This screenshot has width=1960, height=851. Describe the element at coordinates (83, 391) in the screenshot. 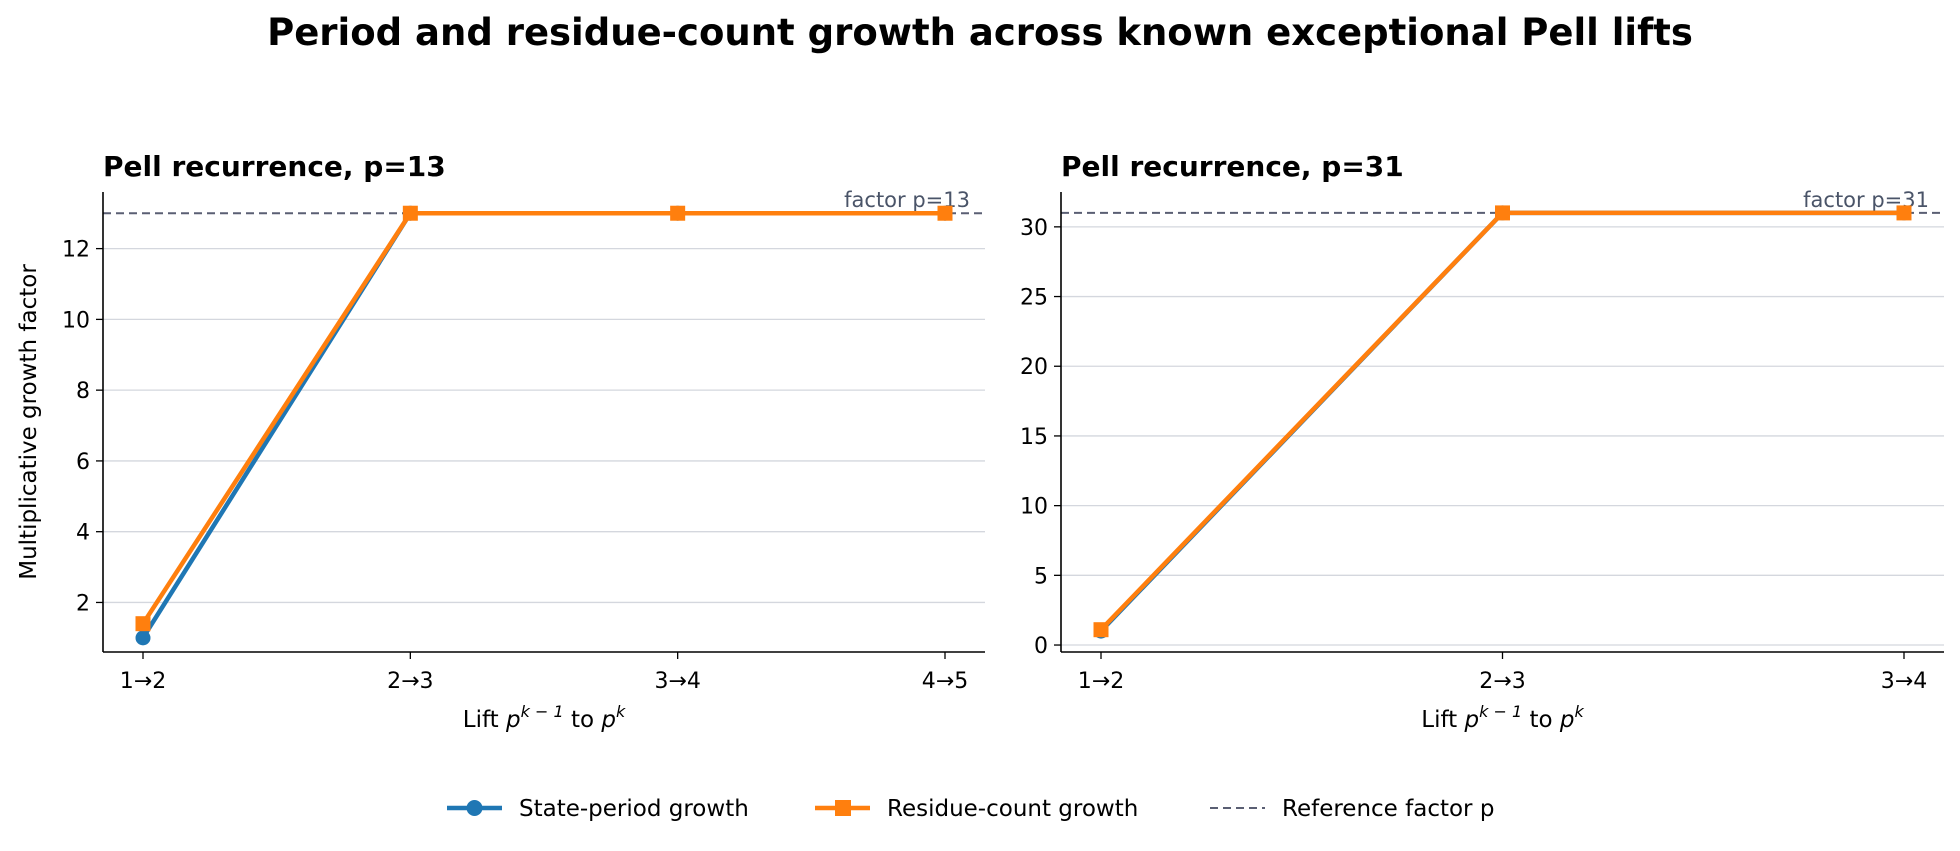

I see `y-tick-label: 8` at that location.